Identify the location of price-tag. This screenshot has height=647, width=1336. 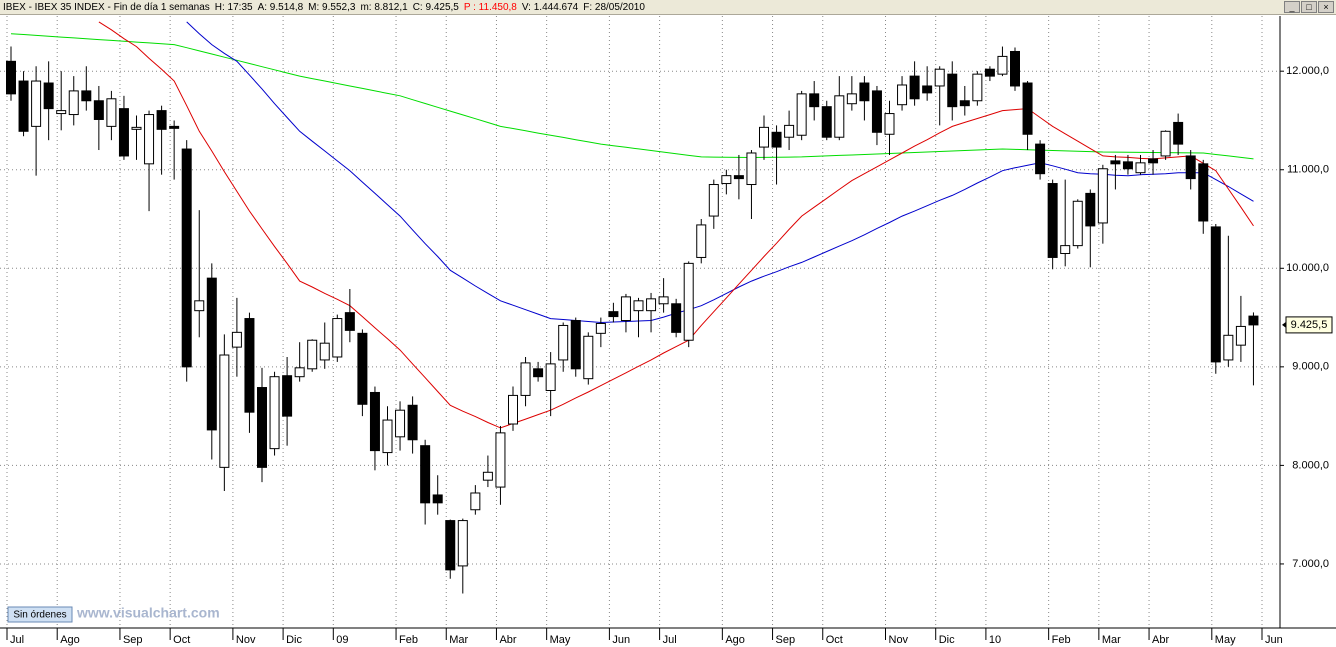
(1309, 325).